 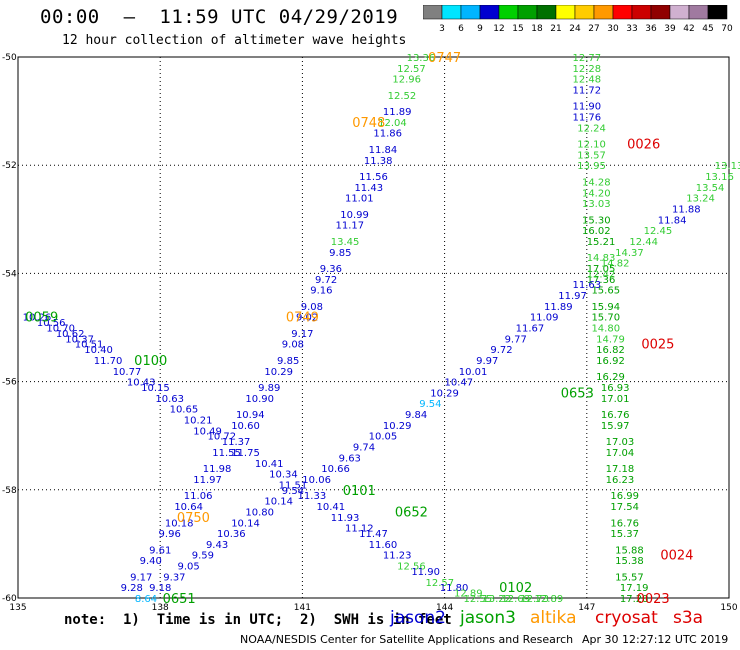 What do you see at coordinates (368, 188) in the screenshot?
I see `wave-height-label: 11.43` at bounding box center [368, 188].